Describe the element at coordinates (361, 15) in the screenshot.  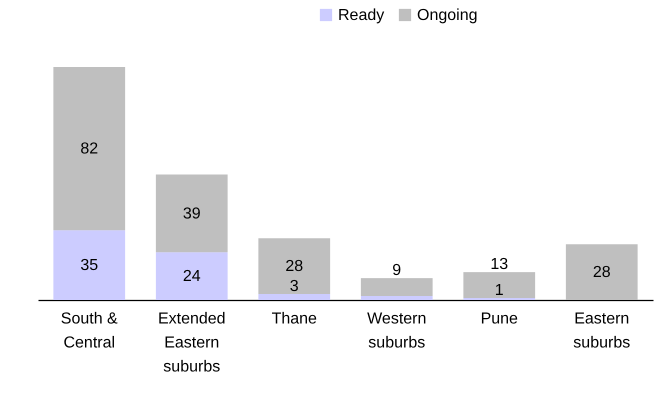
I see `legend-label: Ready` at that location.